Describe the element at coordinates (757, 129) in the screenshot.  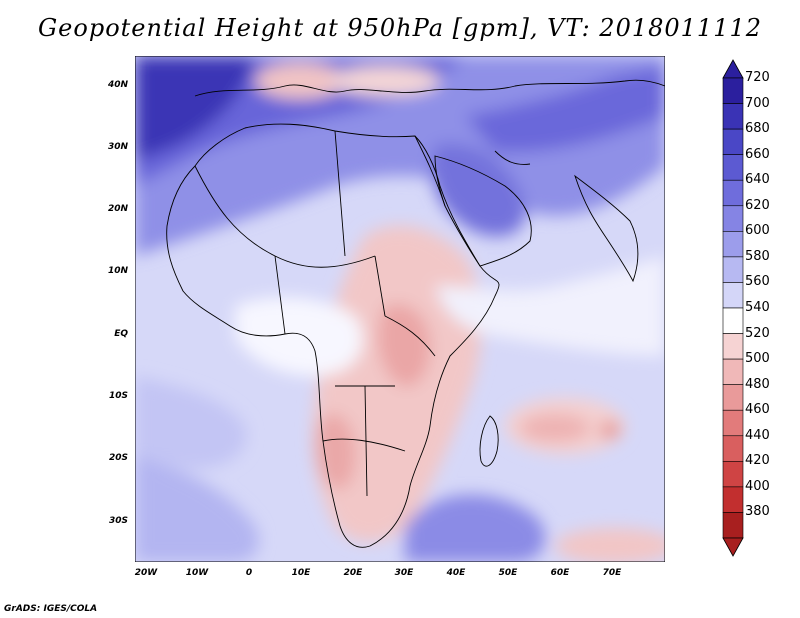
I see `colorbar-label: 680` at that location.